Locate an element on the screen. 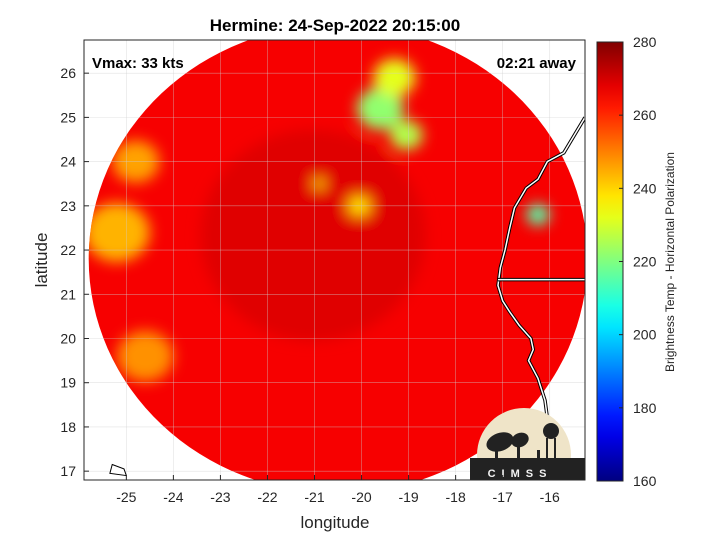 The image size is (720, 545). x-tick-label: -25 is located at coordinates (126, 497).